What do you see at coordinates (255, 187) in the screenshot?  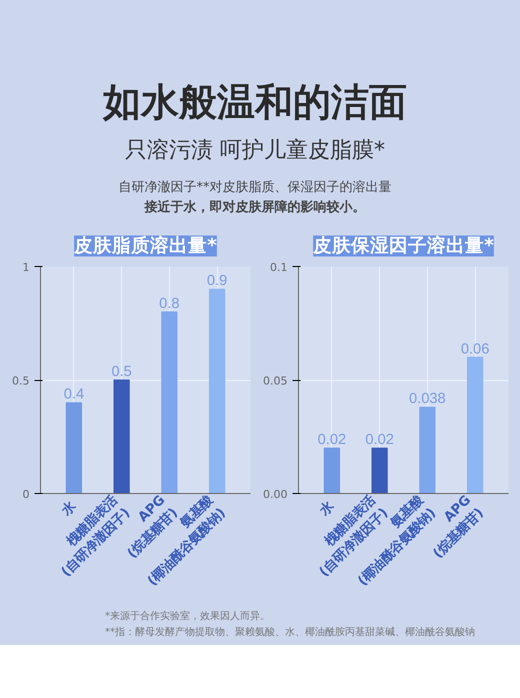 I see `text: 自研净澈因子**对皮肤脂质、保湿因子的溶出量` at bounding box center [255, 187].